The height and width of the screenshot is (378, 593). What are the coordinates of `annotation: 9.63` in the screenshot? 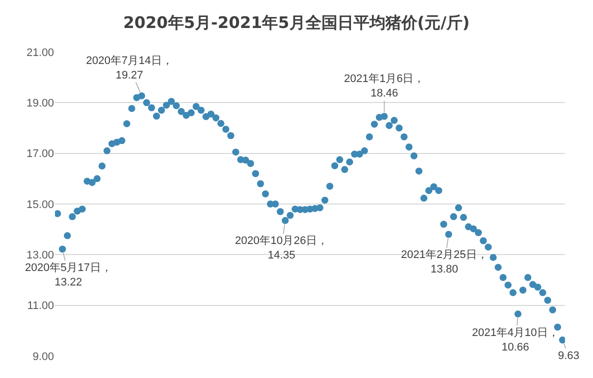 It's located at (569, 356).